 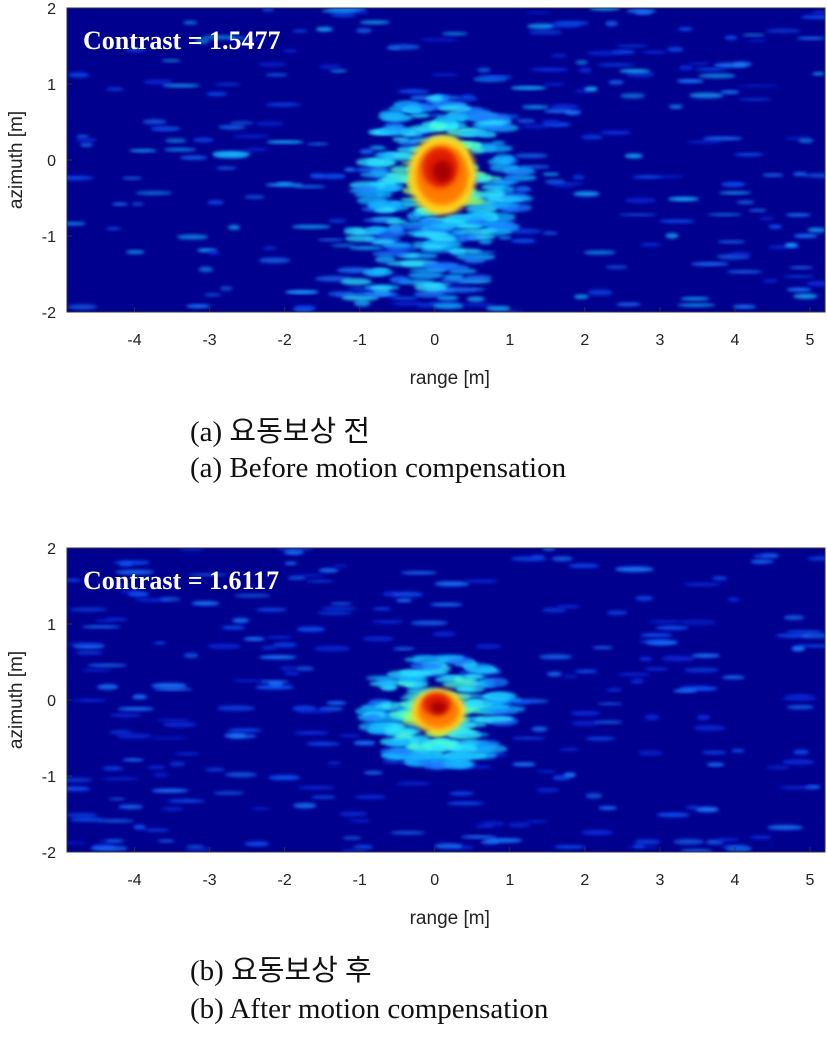 I want to click on y-axis-label: azimuth [m], so click(x=16, y=700).